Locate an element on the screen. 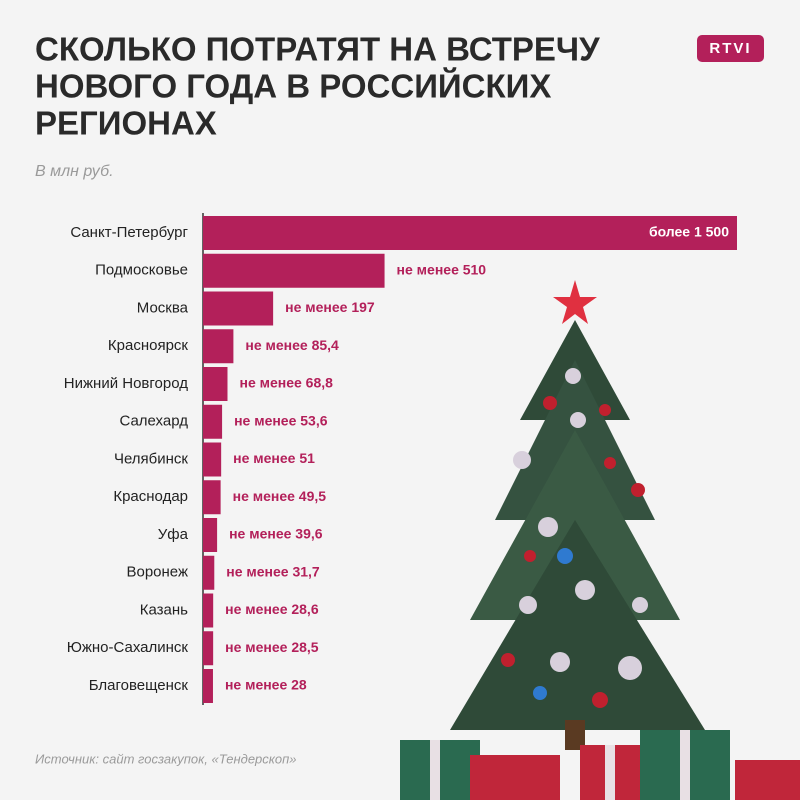 The image size is (800, 800). value-label: не менее 68,8 is located at coordinates (286, 383).